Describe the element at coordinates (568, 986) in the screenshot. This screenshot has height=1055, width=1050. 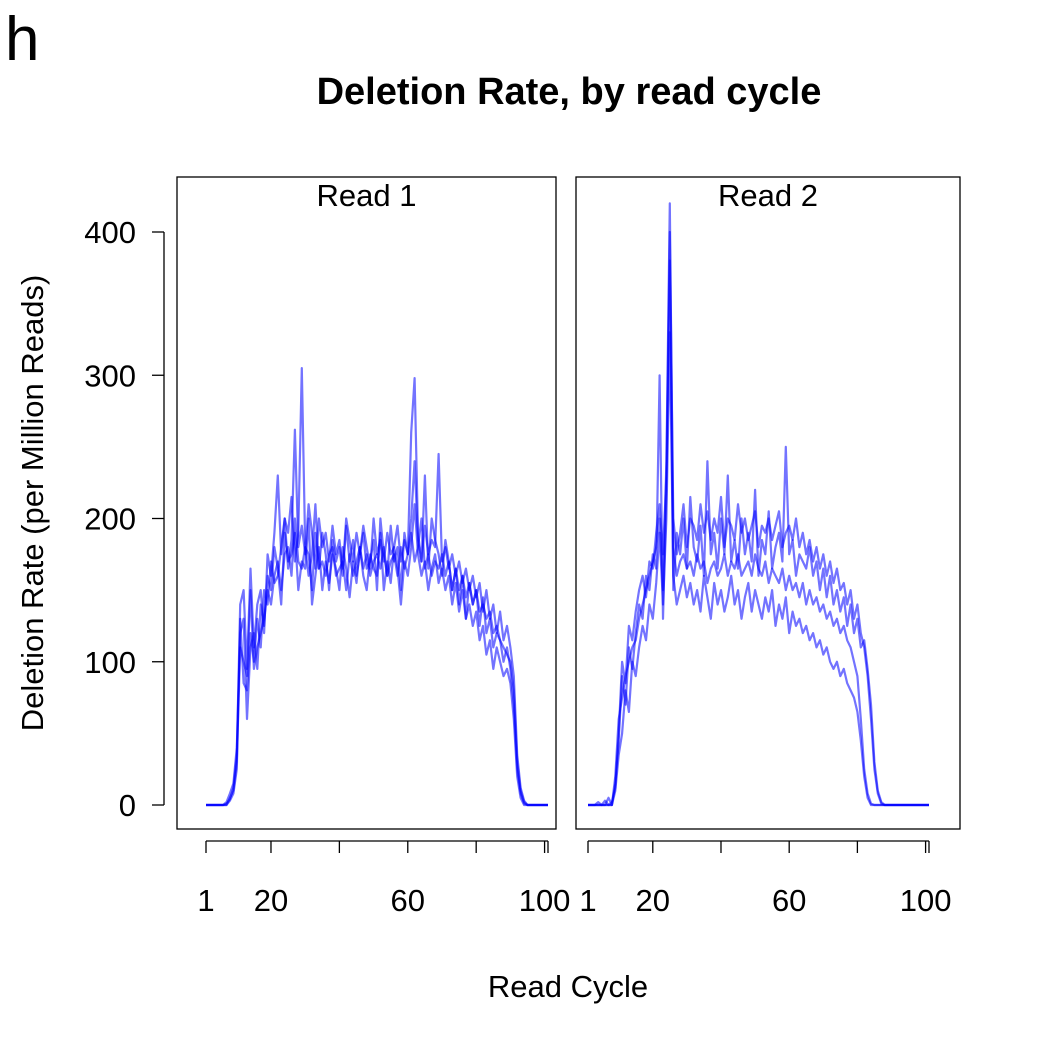
I see `x-axis-title: Read Cycle` at that location.